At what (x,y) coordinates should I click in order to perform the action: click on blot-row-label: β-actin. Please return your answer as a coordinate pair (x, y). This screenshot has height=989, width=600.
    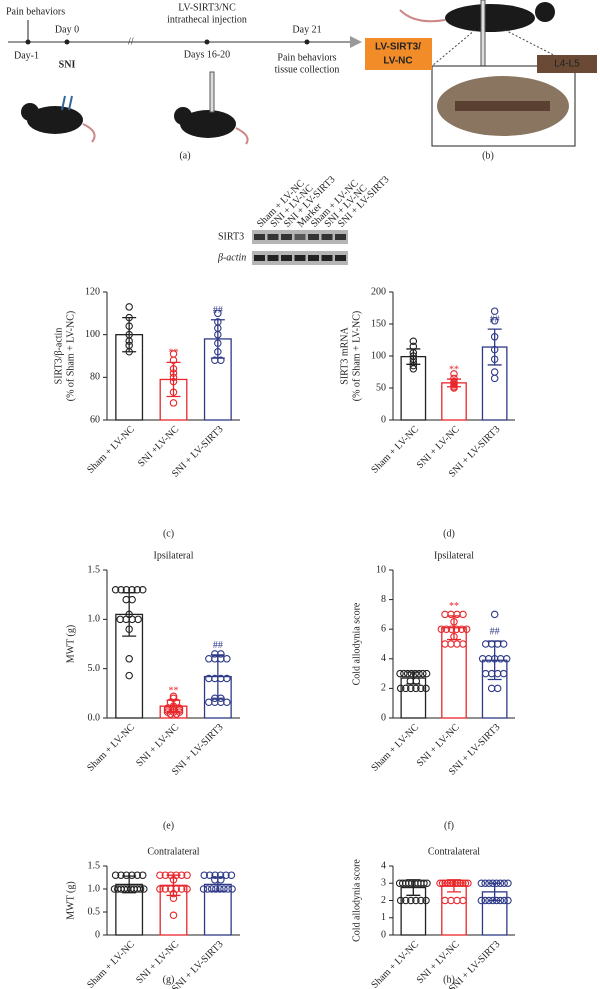
    Looking at the image, I should click on (231, 257).